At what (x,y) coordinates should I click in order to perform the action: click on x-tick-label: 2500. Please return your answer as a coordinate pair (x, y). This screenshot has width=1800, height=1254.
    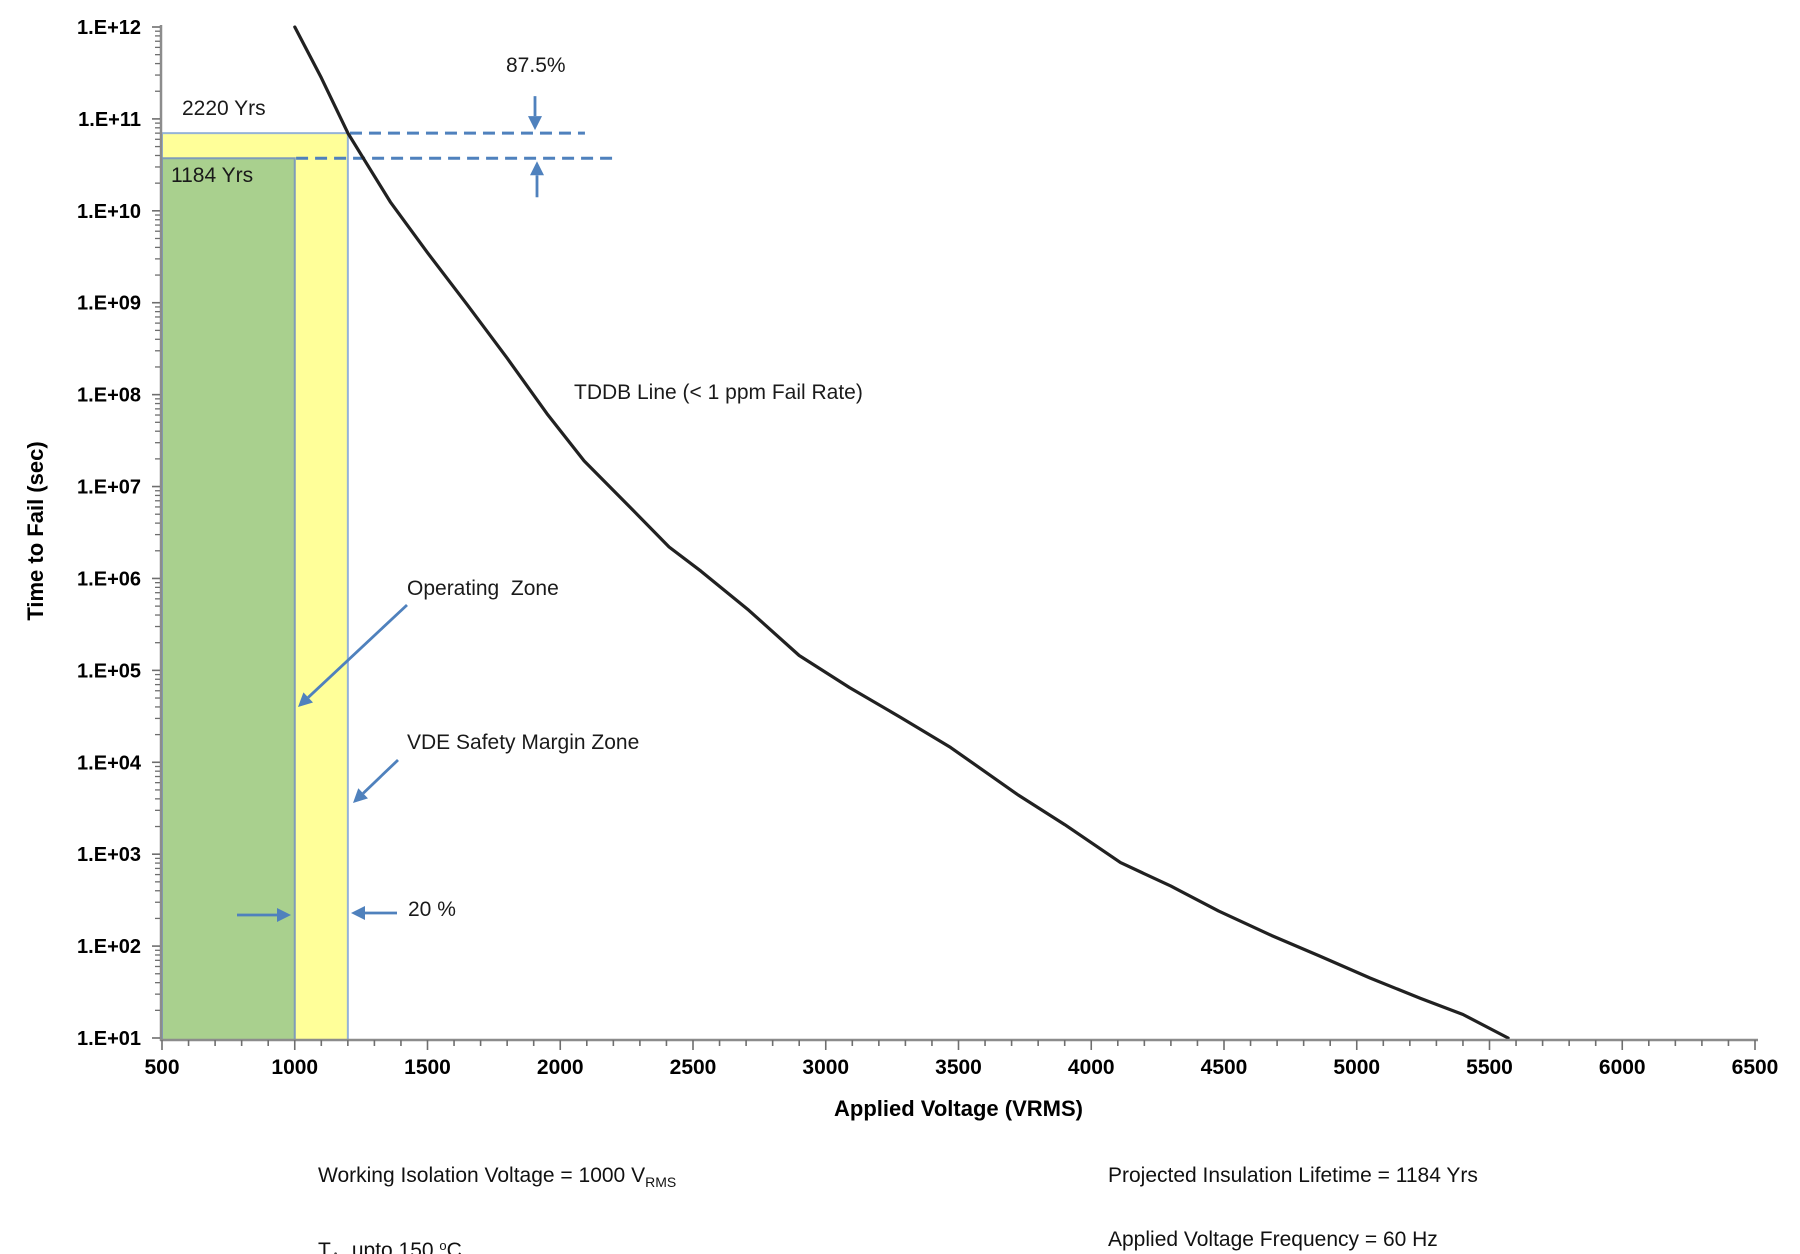
    Looking at the image, I should click on (693, 1067).